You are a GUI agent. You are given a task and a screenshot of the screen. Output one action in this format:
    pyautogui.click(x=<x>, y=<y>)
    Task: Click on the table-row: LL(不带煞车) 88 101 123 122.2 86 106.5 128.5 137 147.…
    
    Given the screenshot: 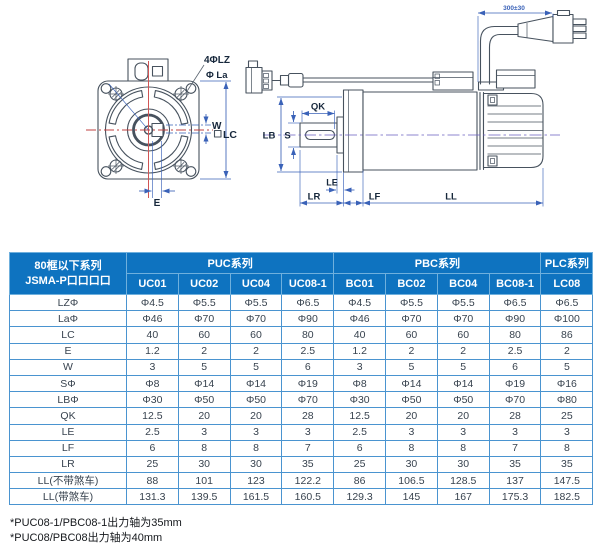 What is the action you would take?
    pyautogui.click(x=301, y=481)
    